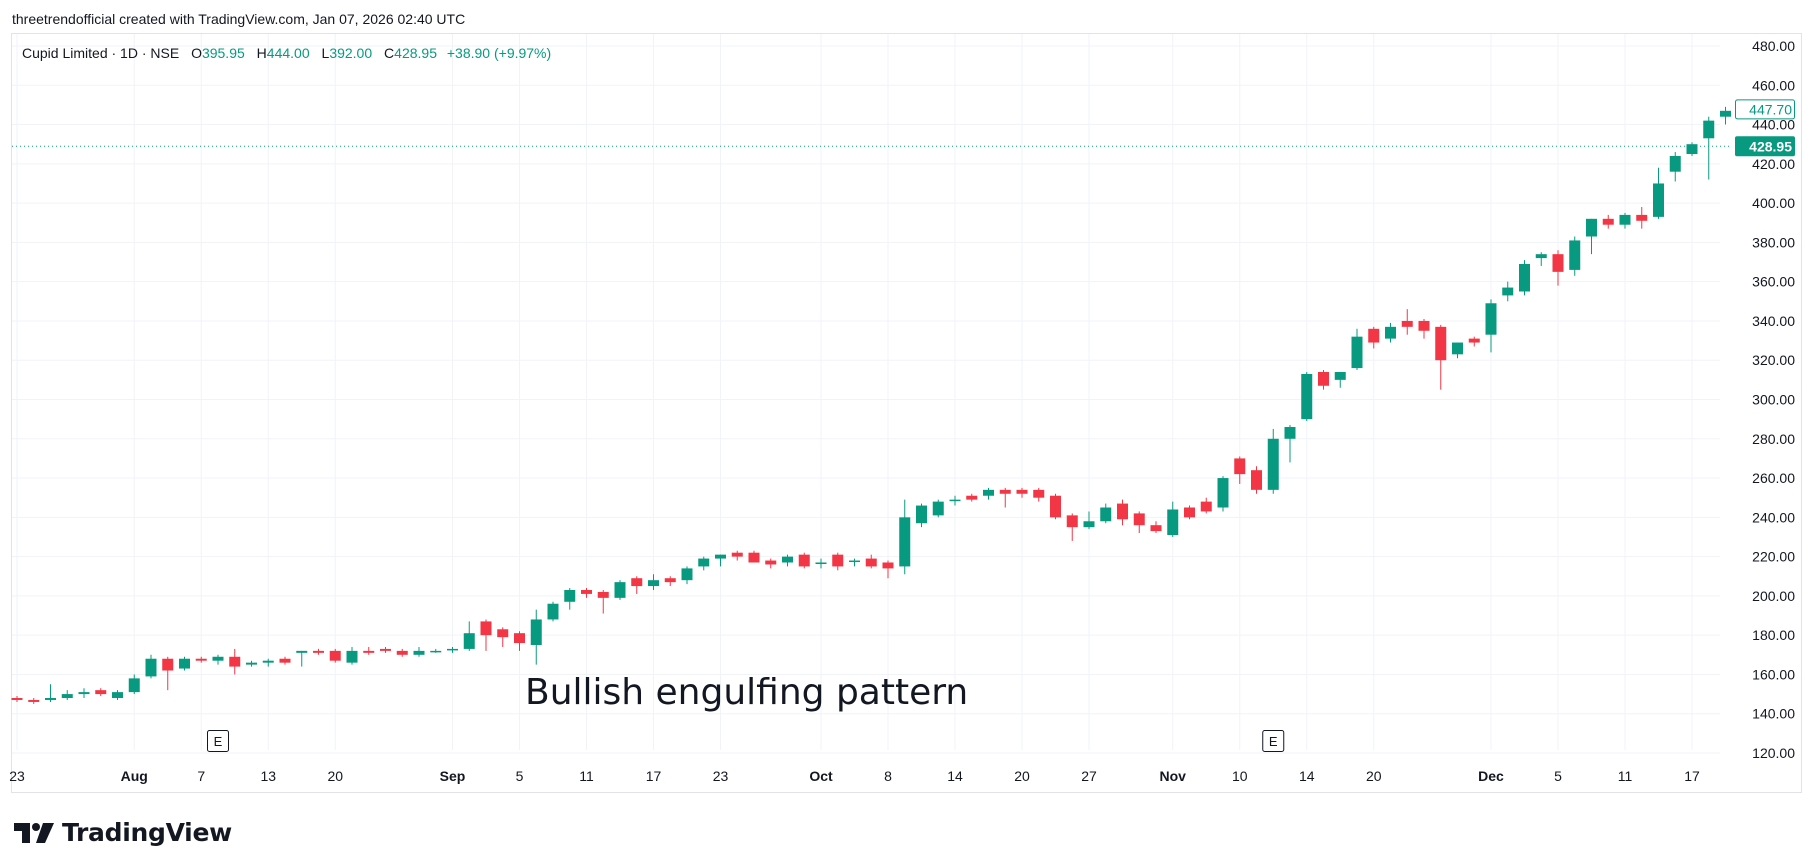 Image resolution: width=1814 pixels, height=868 pixels. I want to click on pattern-annotation: Bullish engulfing pattern, so click(747, 692).